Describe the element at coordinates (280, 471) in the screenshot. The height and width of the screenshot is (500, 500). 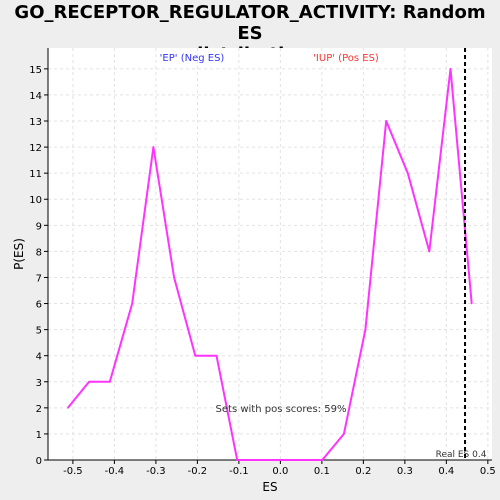
I see `x-tick-label: 0.0` at that location.